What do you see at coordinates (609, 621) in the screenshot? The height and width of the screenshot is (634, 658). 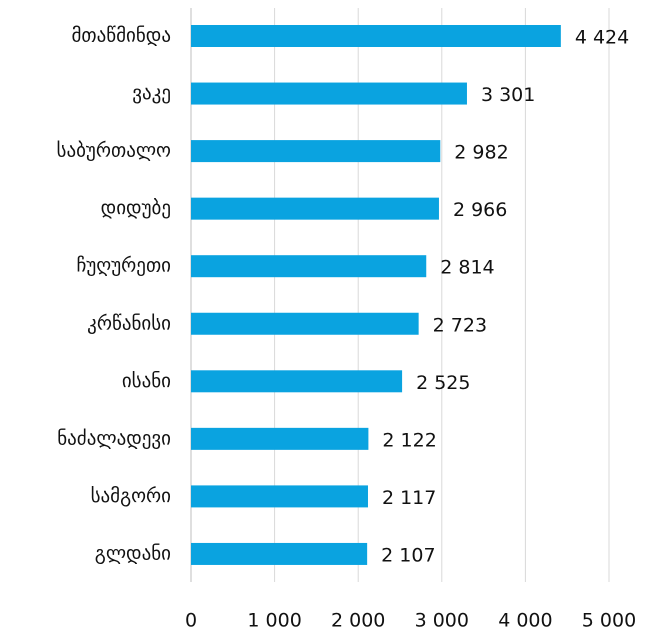 I see `x-tick-label: 5 000` at bounding box center [609, 621].